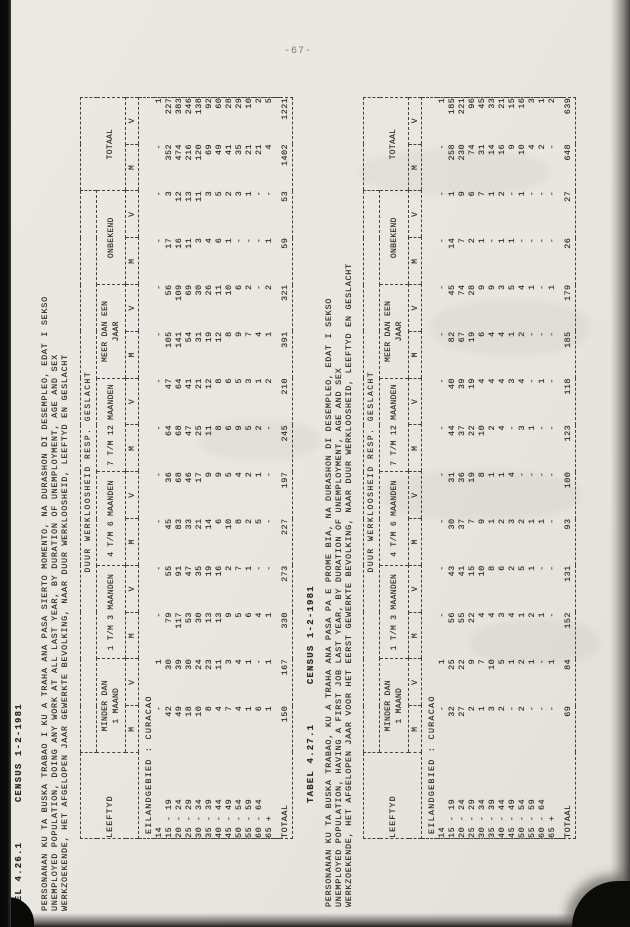 Image resolution: width=630 pixels, height=927 pixels. Describe the element at coordinates (178, 524) in the screenshot. I see `data-cell: 83` at that location.